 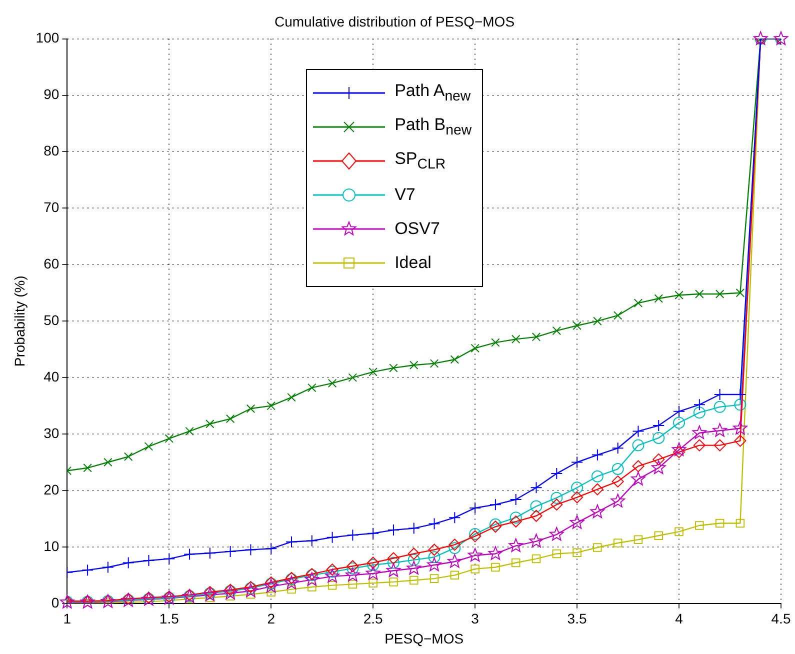 What do you see at coordinates (413, 262) in the screenshot?
I see `legend-label: Ideal` at bounding box center [413, 262].